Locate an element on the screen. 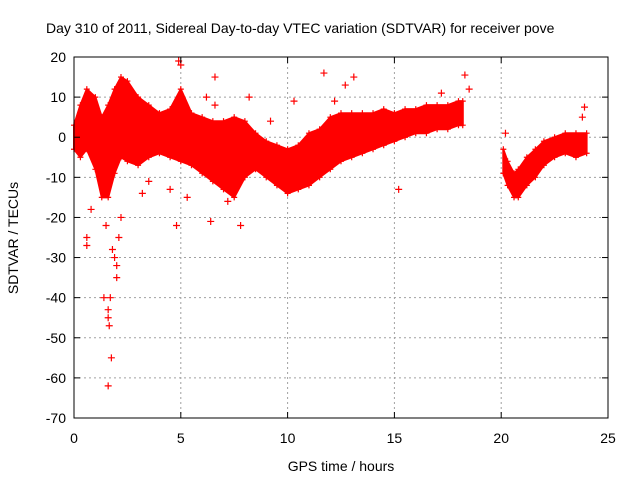  y-axis-title: SDTVAR / TECUs is located at coordinates (13, 238).